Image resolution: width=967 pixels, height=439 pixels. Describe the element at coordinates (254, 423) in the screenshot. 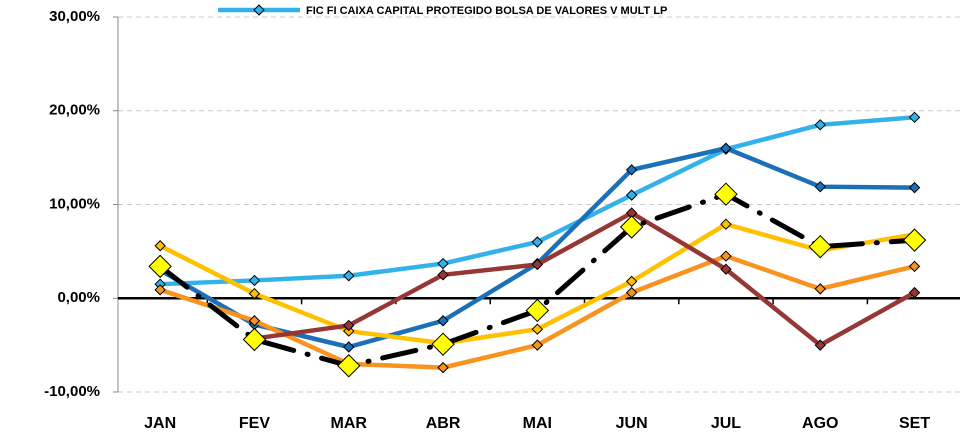

I see `x-tick-label: FEV` at that location.